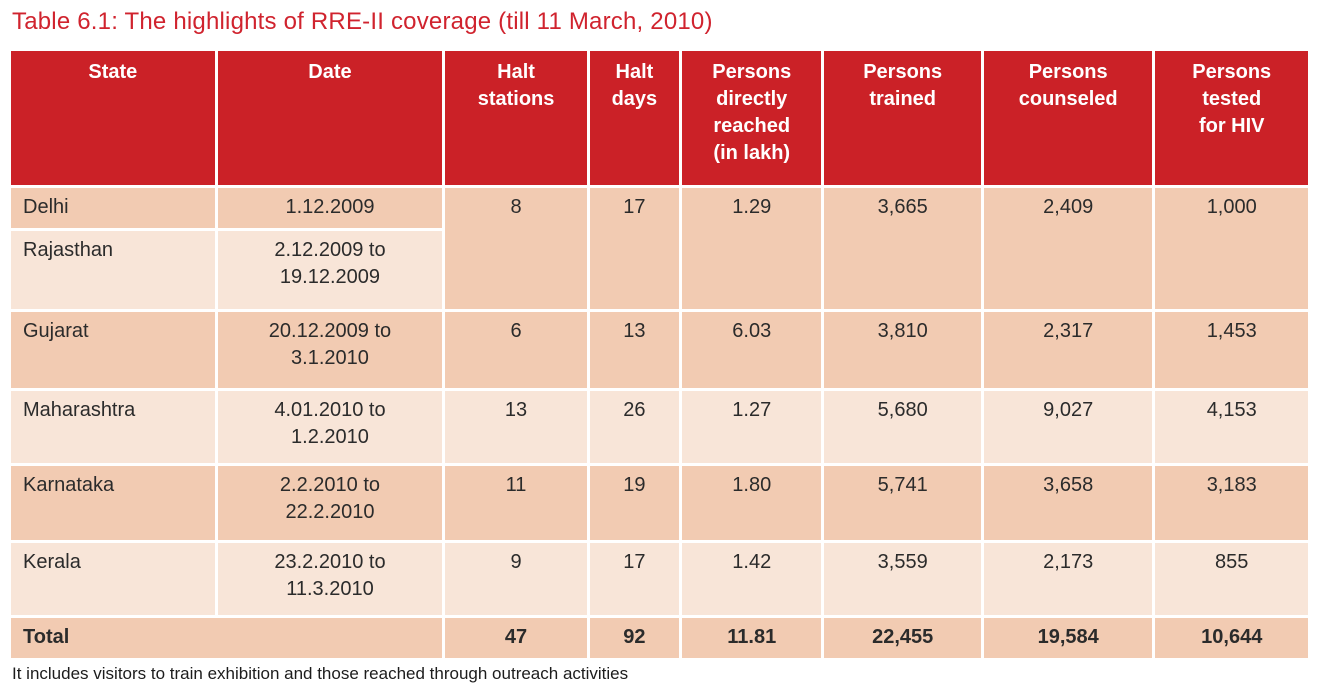 The width and height of the screenshot is (1325, 693). What do you see at coordinates (113, 579) in the screenshot?
I see `cell-state: Kerala` at bounding box center [113, 579].